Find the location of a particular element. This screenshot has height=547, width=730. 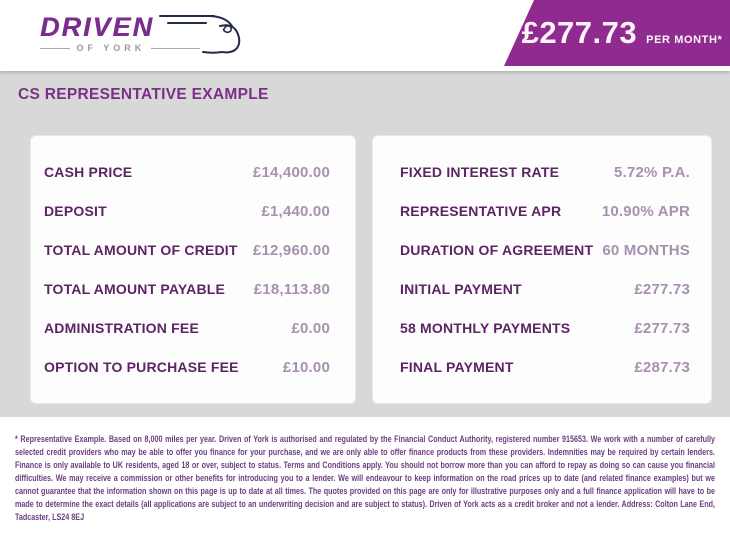

row-label: INITIAL PAYMENT is located at coordinates (461, 289).